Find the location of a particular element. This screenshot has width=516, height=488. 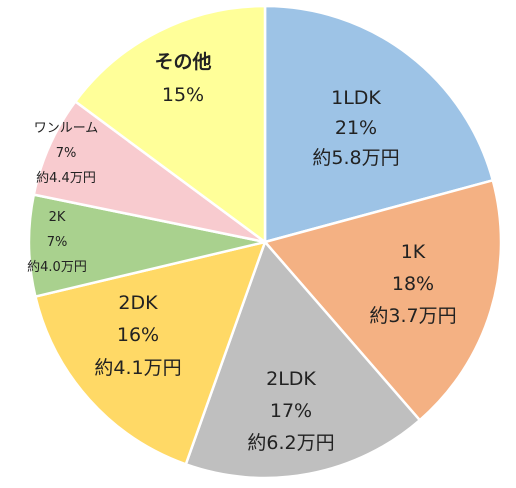

label-2ldk-price: 約6.2万円 is located at coordinates (290, 443).